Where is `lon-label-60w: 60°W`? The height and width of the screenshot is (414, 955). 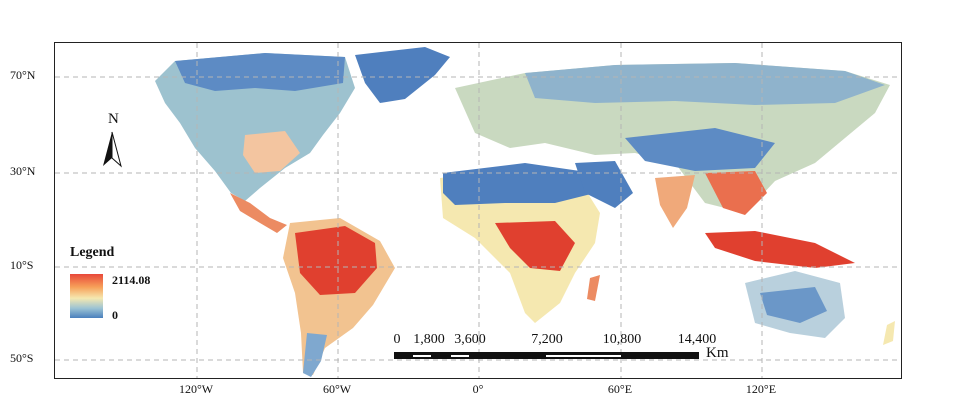
lon-label-60w: 60°W is located at coordinates (337, 389).